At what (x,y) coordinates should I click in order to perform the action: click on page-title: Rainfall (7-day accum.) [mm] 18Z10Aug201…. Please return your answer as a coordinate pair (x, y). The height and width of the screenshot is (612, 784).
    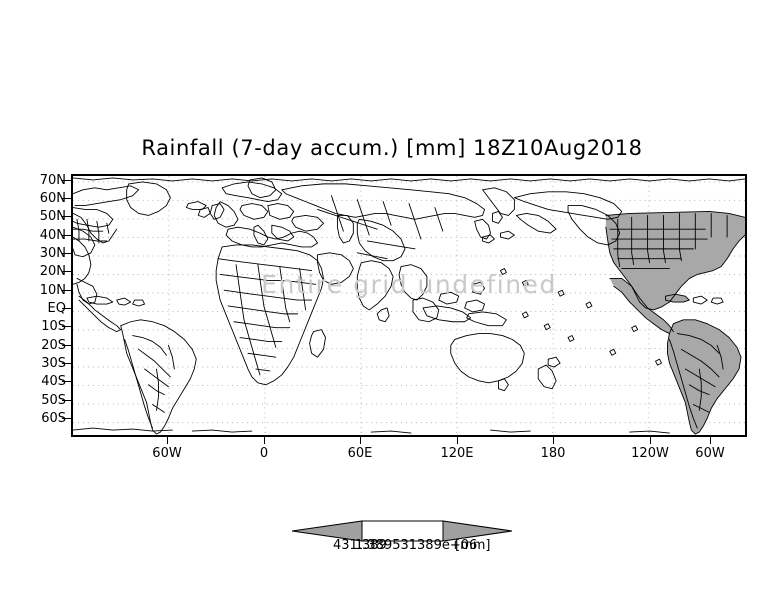
    Looking at the image, I should click on (392, 148).